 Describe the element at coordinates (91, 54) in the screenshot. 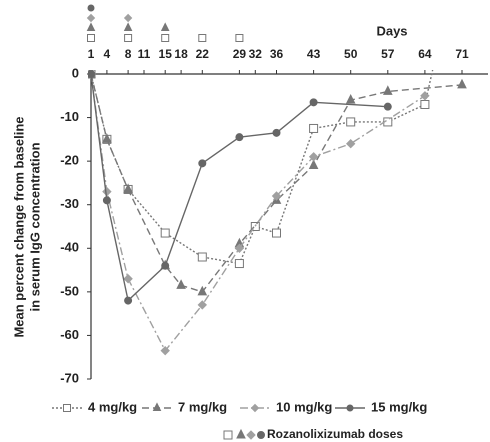

I see `x-tick-label: 1` at that location.